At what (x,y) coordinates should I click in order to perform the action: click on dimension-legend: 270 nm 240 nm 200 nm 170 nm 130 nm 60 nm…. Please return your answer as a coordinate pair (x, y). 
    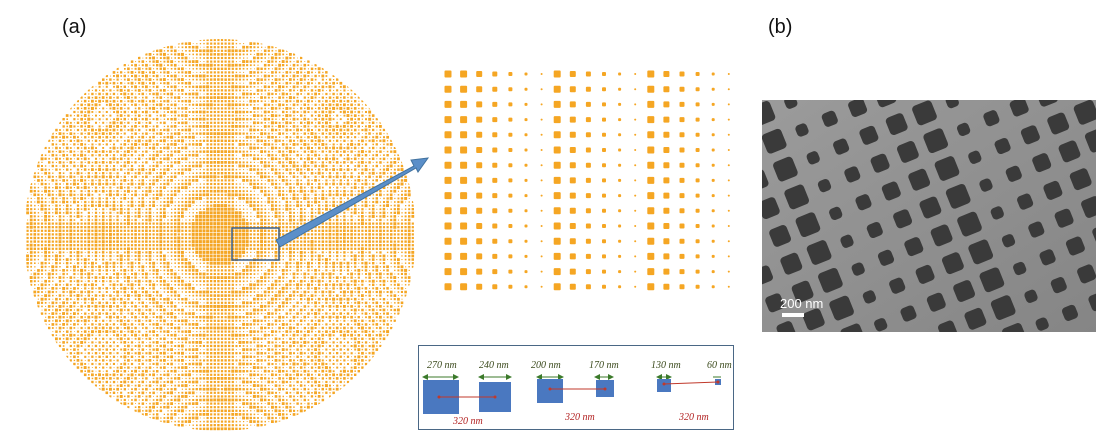
    Looking at the image, I should click on (576, 387).